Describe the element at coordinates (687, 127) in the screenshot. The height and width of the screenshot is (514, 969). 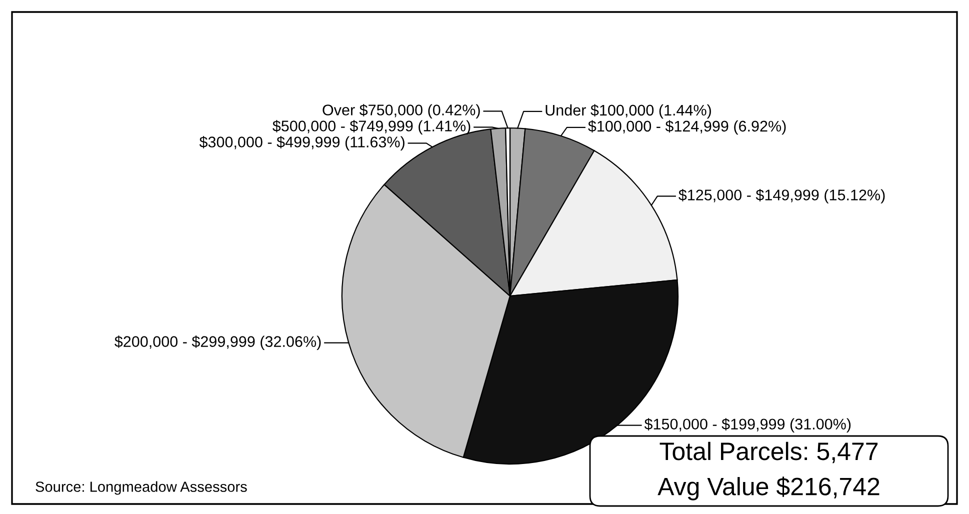
I see `slice-label: $100,000 - $124,999 (6.92%)` at that location.